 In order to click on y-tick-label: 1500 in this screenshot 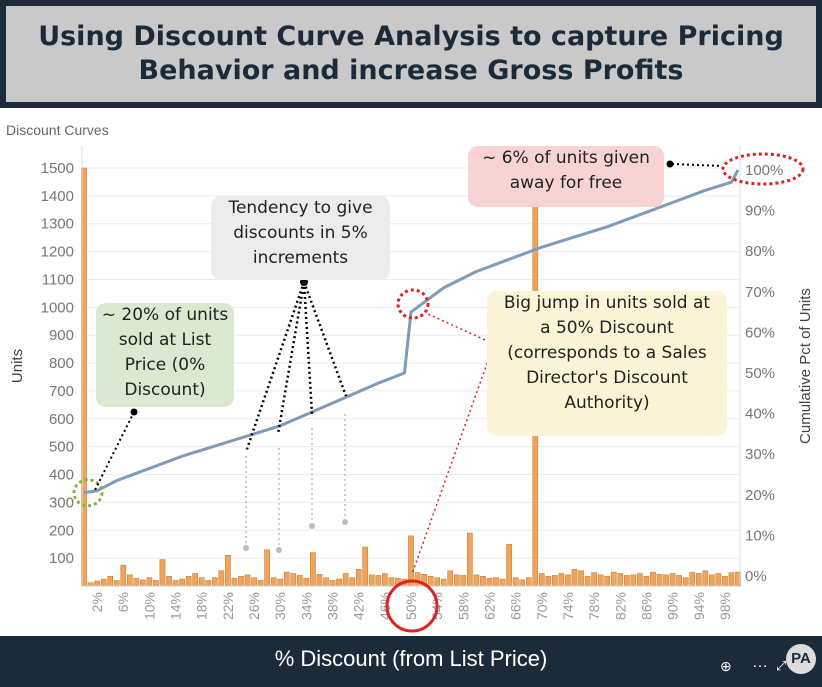, I will do `click(57, 168)`.